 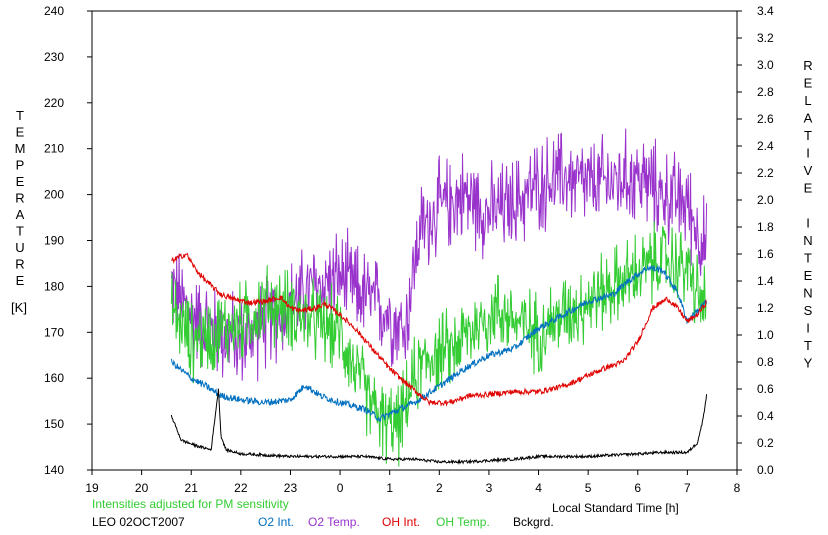 What do you see at coordinates (687, 488) in the screenshot?
I see `x-tick-label: 7` at bounding box center [687, 488].